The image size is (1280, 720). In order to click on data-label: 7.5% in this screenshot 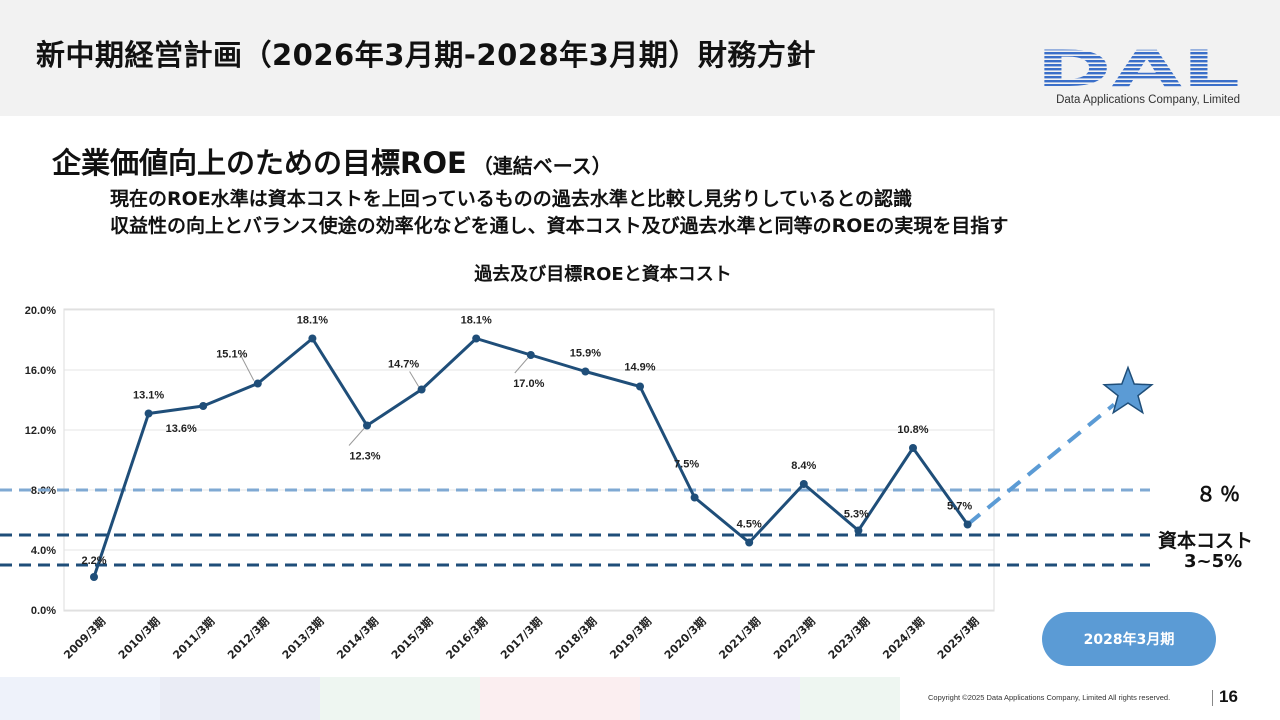, I will do `click(686, 465)`.